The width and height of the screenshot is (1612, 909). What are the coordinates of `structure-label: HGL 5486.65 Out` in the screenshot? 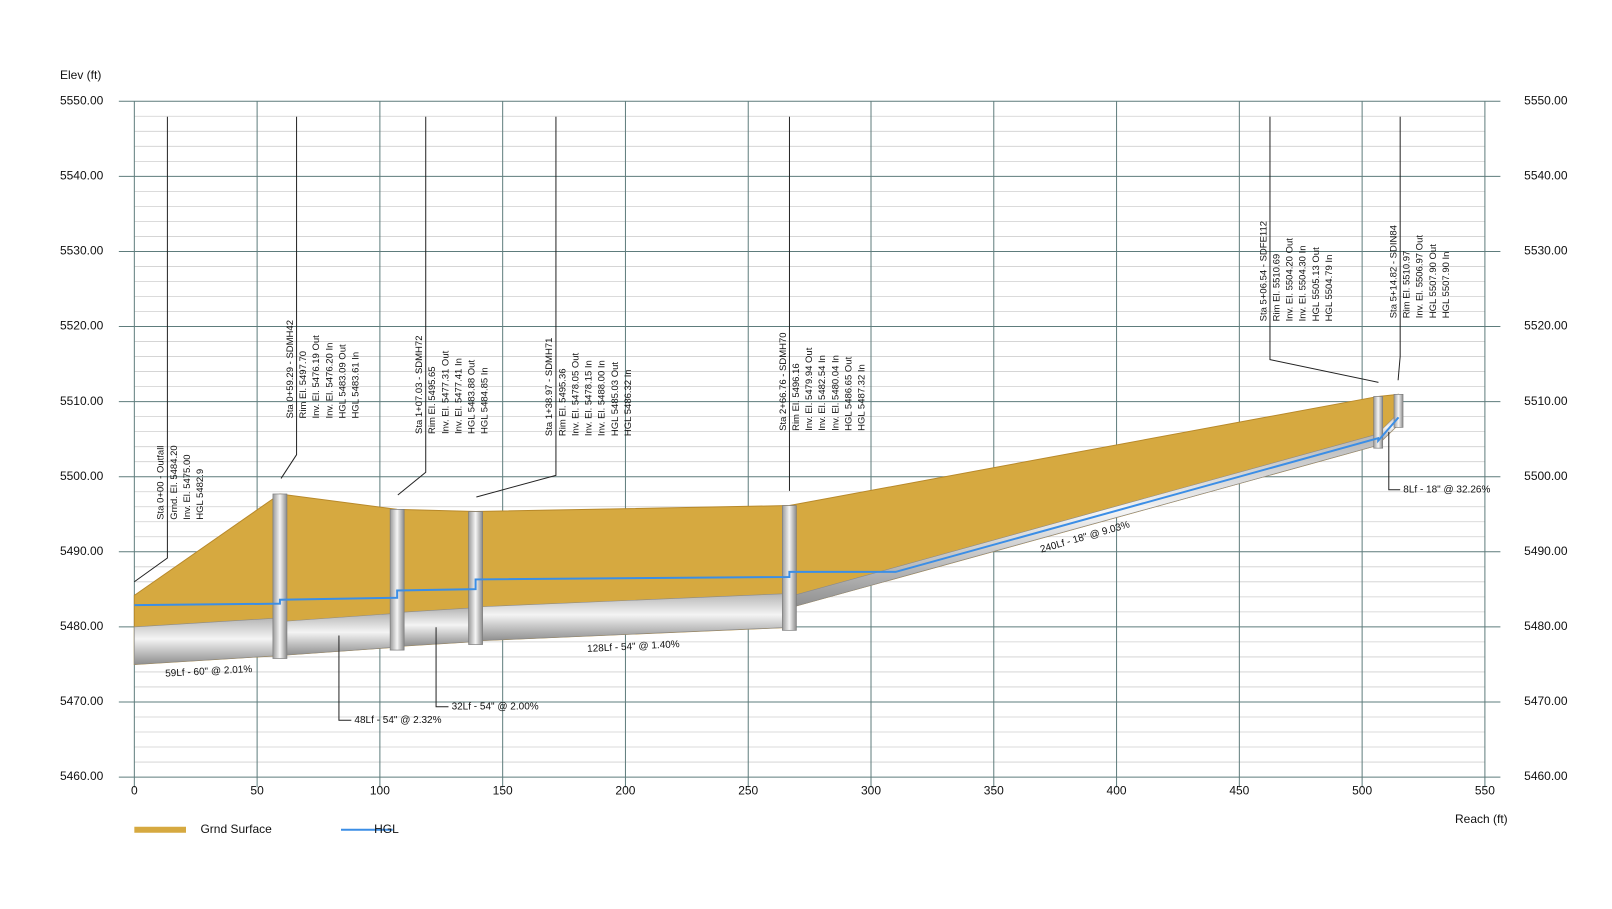 It's located at (848, 393).